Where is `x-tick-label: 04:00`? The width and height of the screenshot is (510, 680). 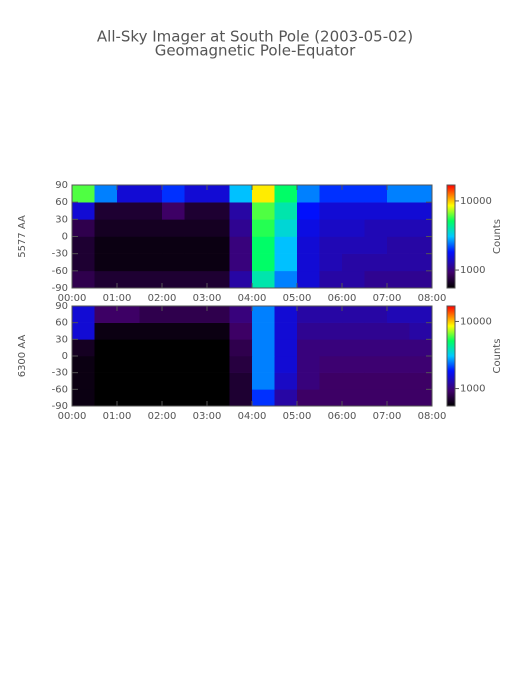
x-tick-label: 04:00 is located at coordinates (252, 298).